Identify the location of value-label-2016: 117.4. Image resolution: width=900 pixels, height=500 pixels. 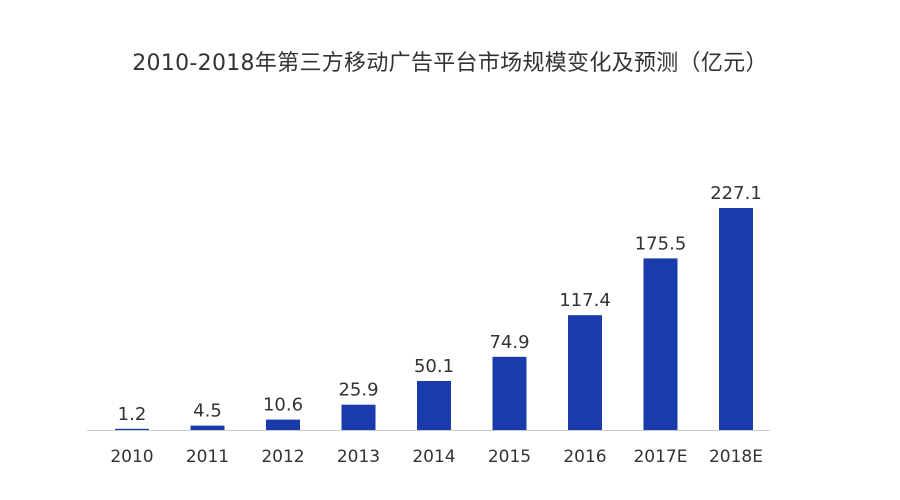
(585, 300).